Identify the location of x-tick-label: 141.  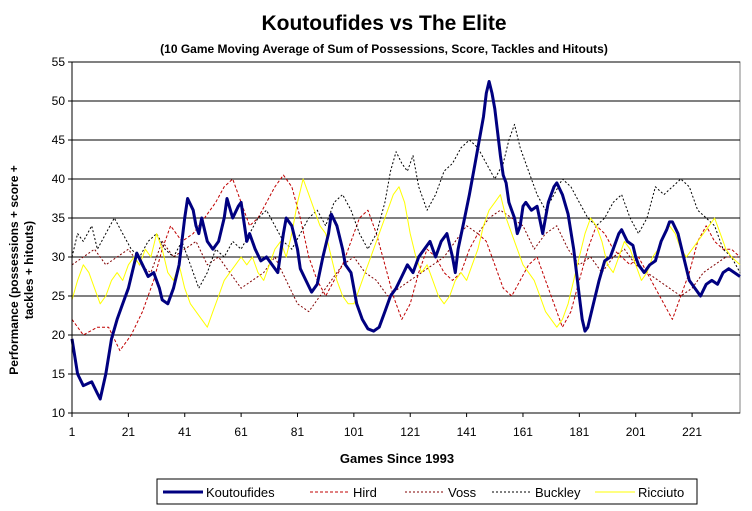
(467, 432).